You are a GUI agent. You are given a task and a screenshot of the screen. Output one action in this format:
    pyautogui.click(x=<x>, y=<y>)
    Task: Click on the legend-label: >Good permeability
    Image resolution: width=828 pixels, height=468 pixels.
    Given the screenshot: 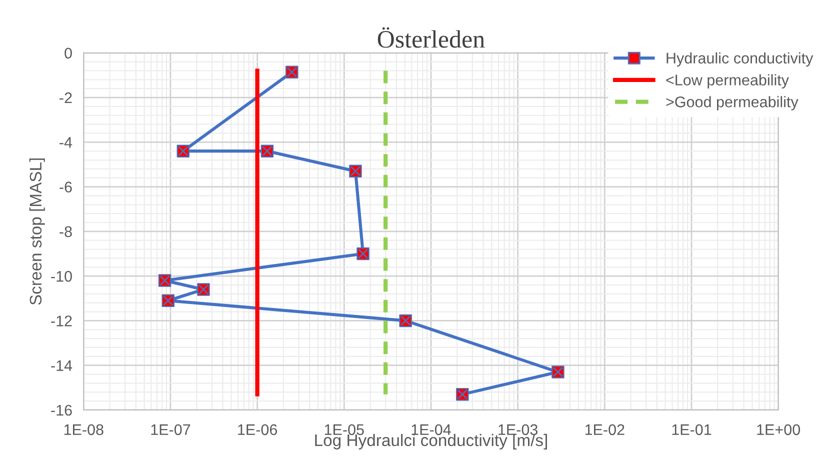 What is the action you would take?
    pyautogui.click(x=732, y=103)
    